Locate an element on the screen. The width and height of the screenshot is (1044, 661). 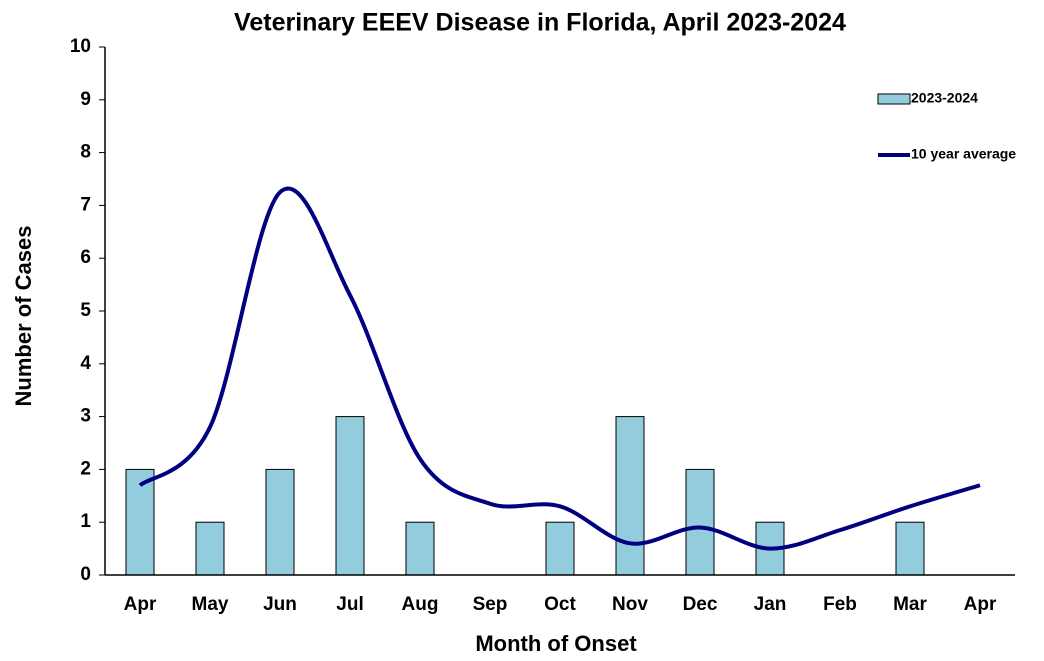
y-tick-label: 6 is located at coordinates (85, 257).